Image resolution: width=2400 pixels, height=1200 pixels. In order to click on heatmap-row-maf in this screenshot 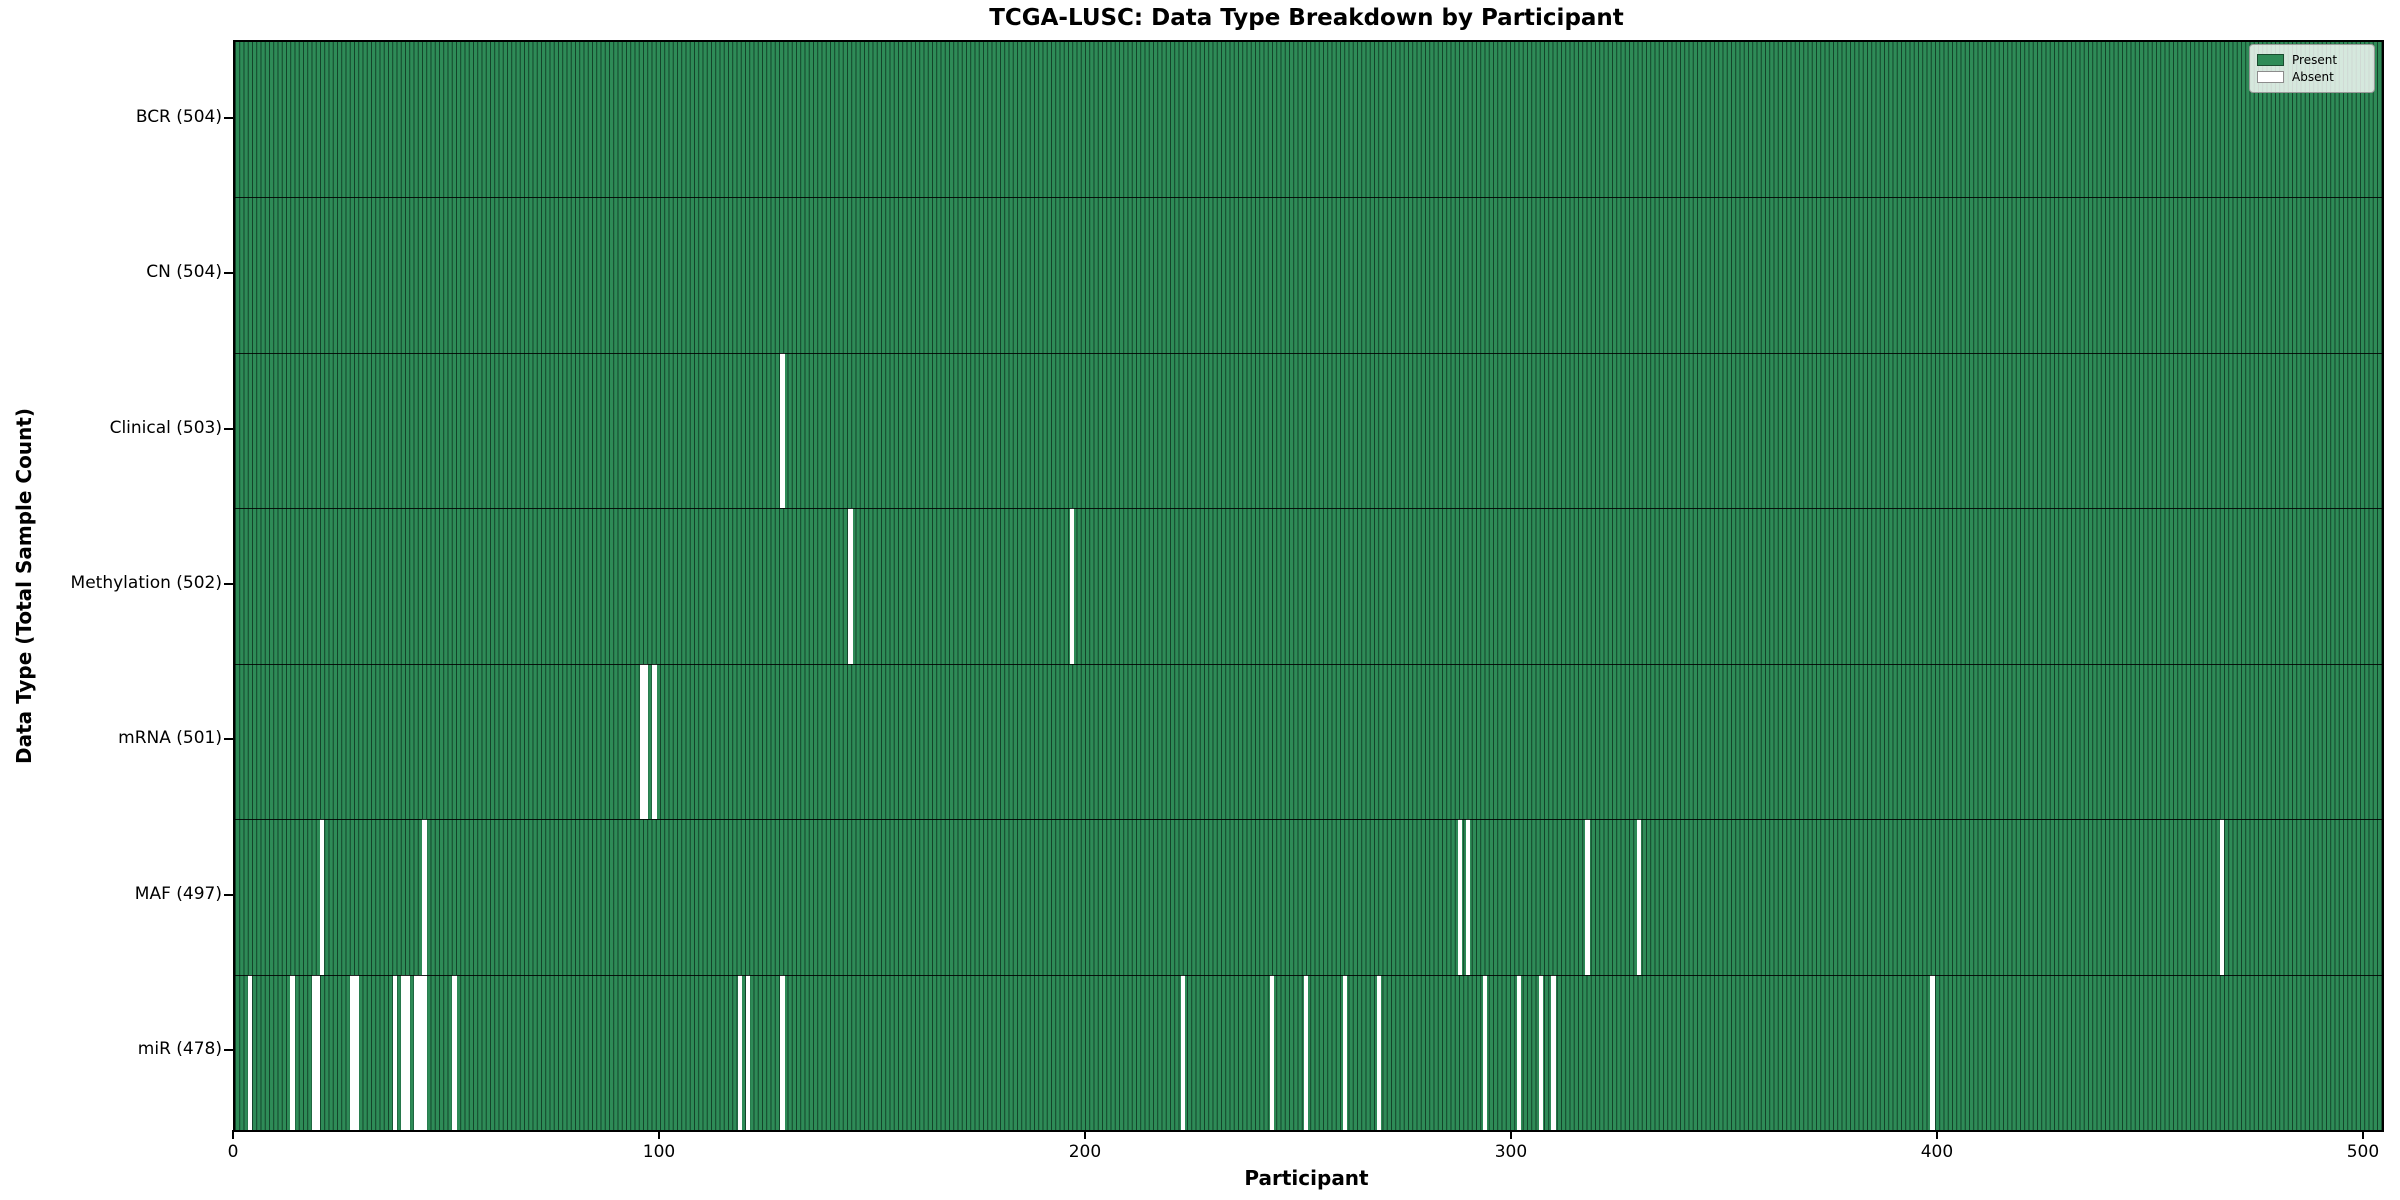, I will do `click(1308, 897)`.